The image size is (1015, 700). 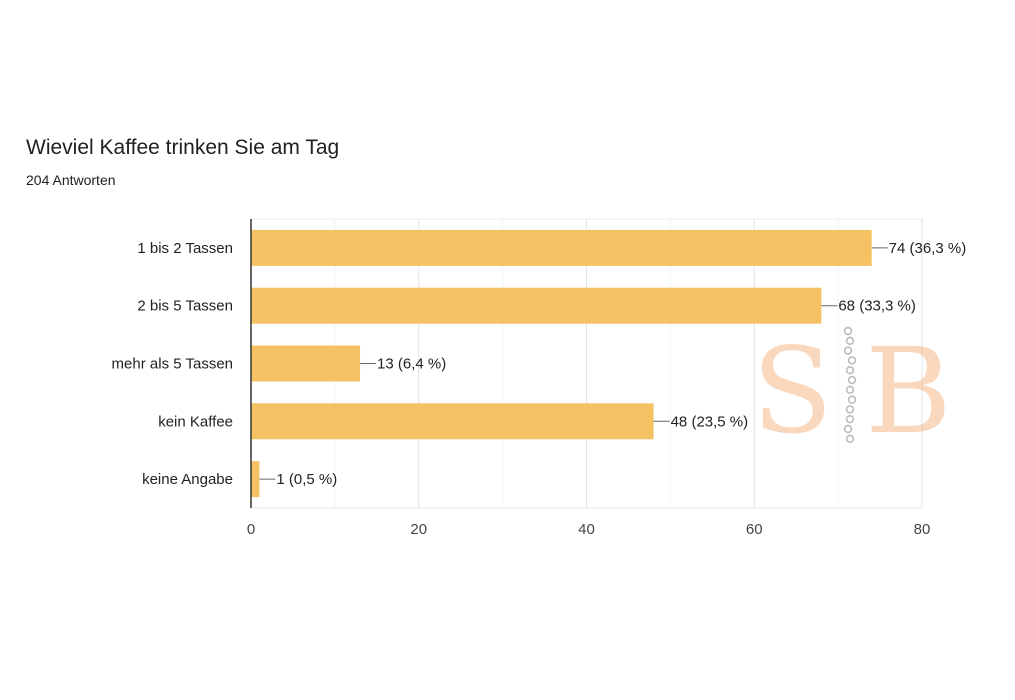 What do you see at coordinates (922, 529) in the screenshot?
I see `x-tick-label: 80` at bounding box center [922, 529].